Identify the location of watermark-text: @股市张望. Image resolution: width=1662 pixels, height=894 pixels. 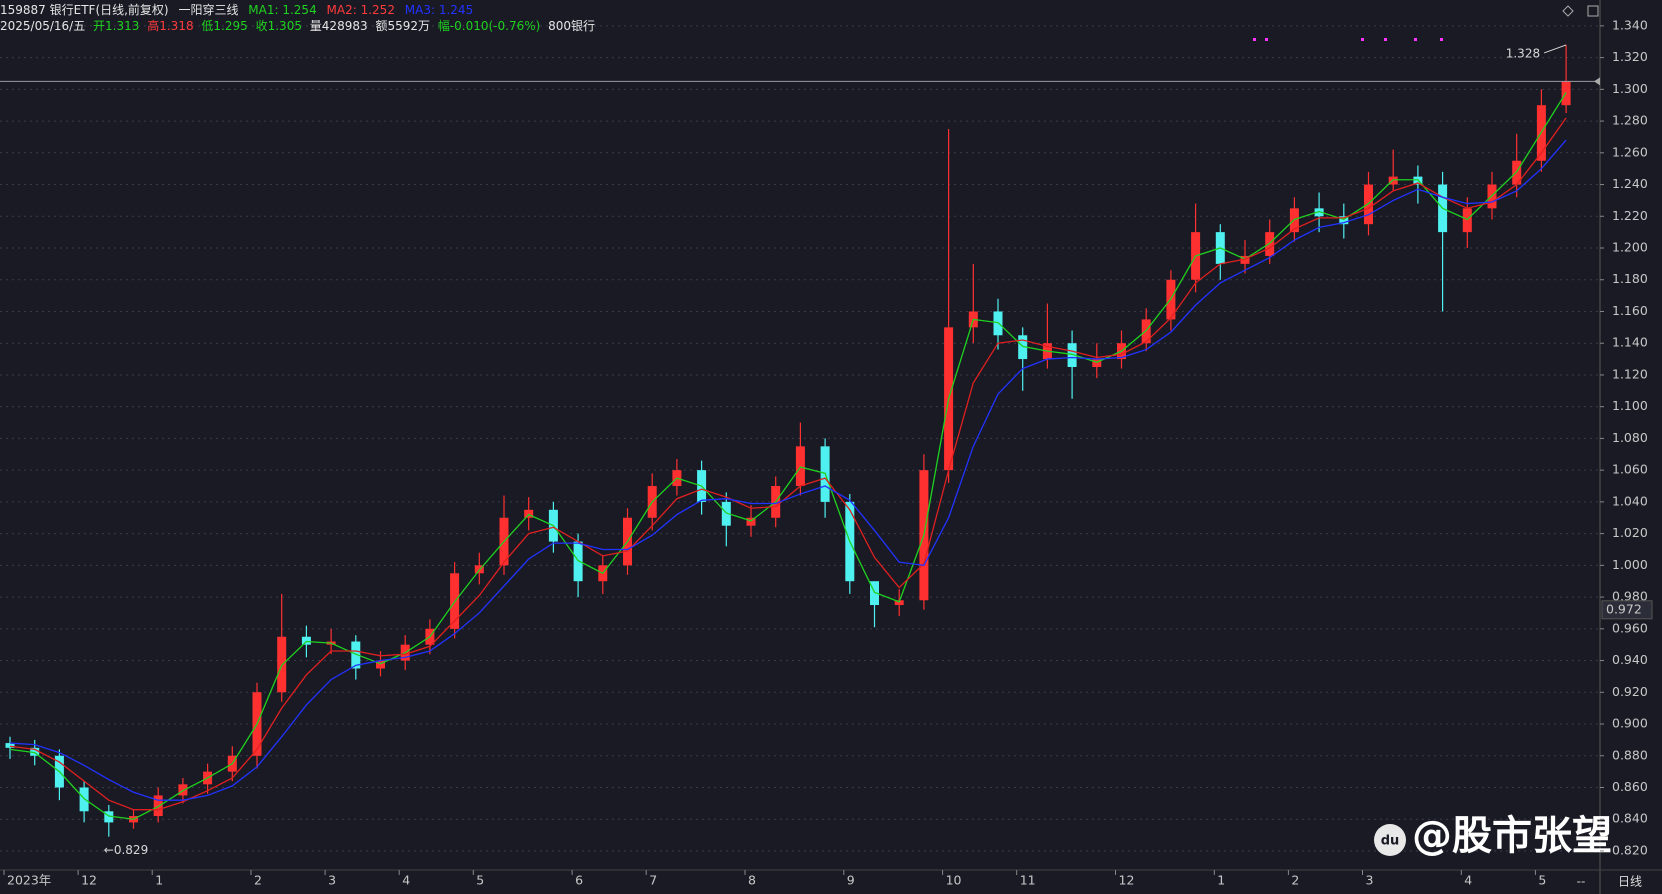
(1512, 836).